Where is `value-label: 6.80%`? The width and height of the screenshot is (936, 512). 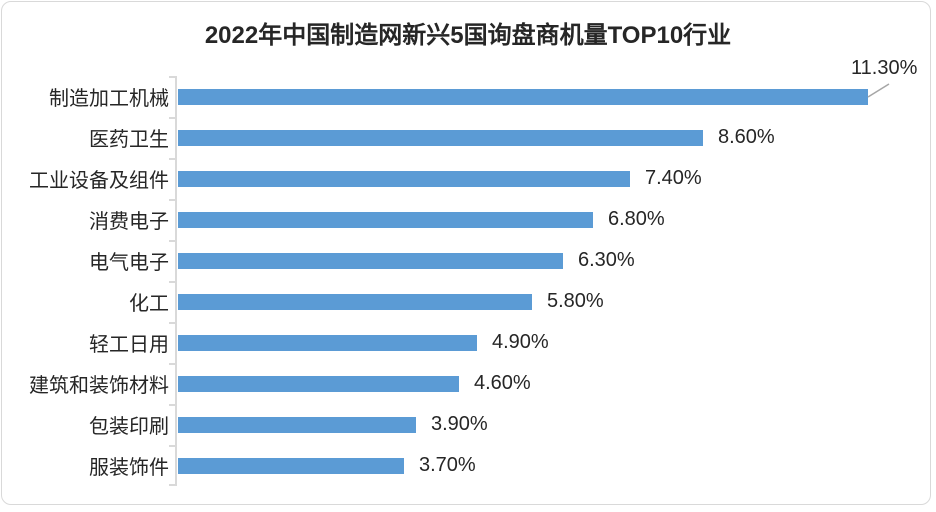 value-label: 6.80% is located at coordinates (636, 219).